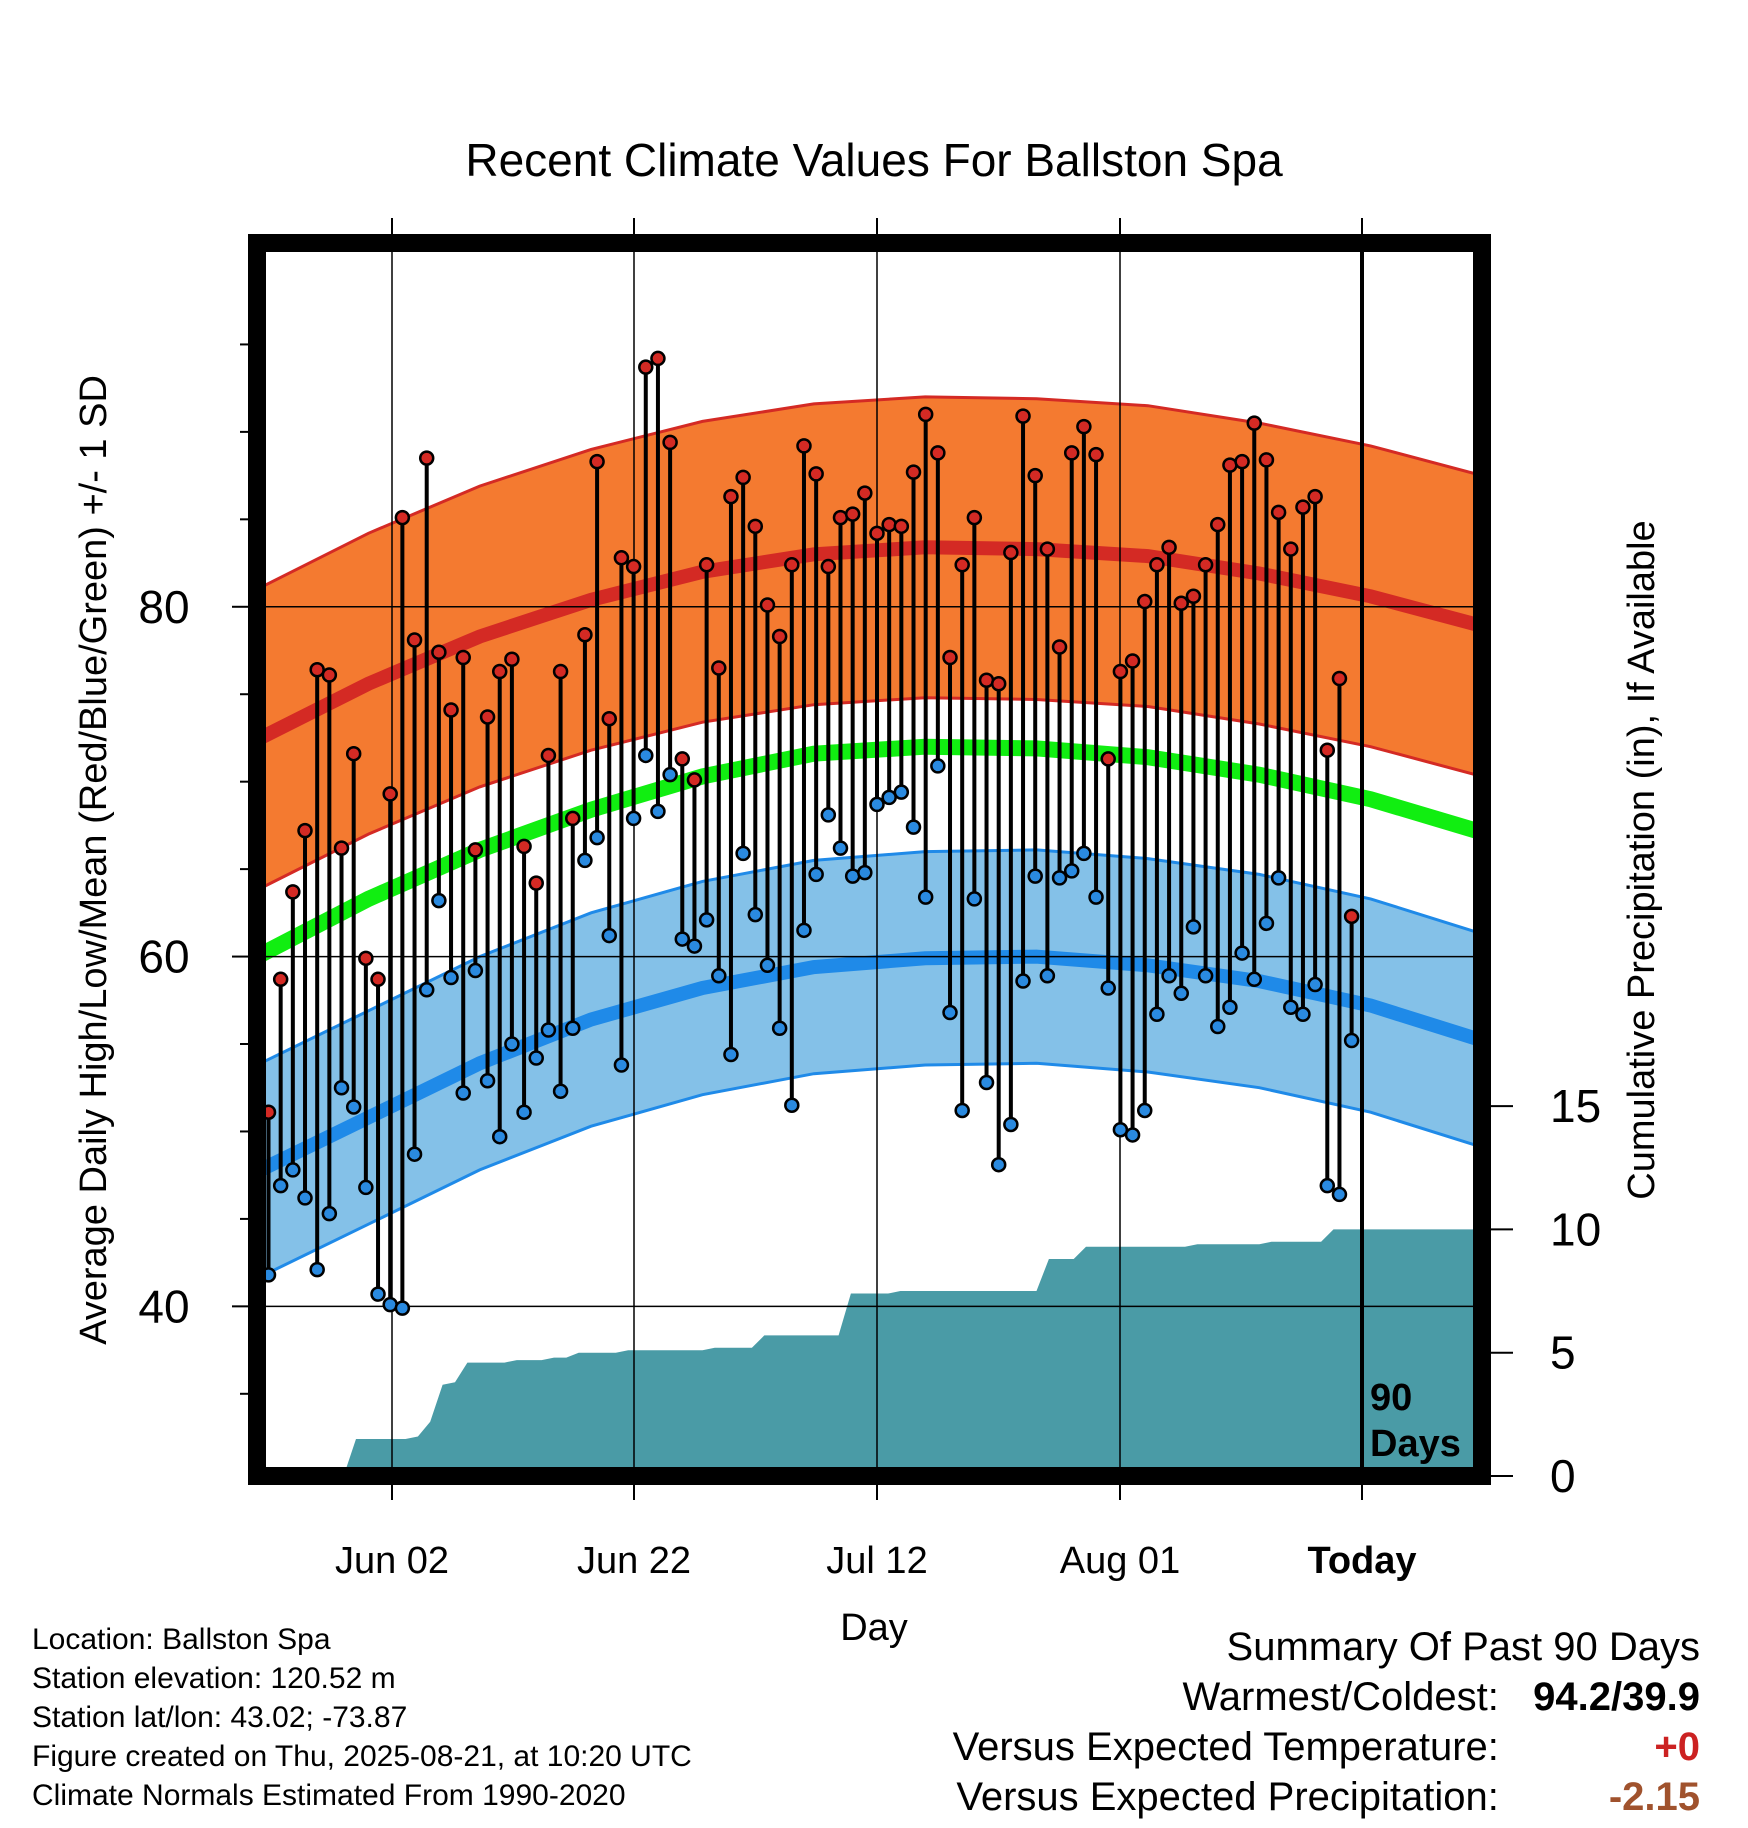 The height and width of the screenshot is (1828, 1748). I want to click on low-sd-lower-line, so click(869, 1170).